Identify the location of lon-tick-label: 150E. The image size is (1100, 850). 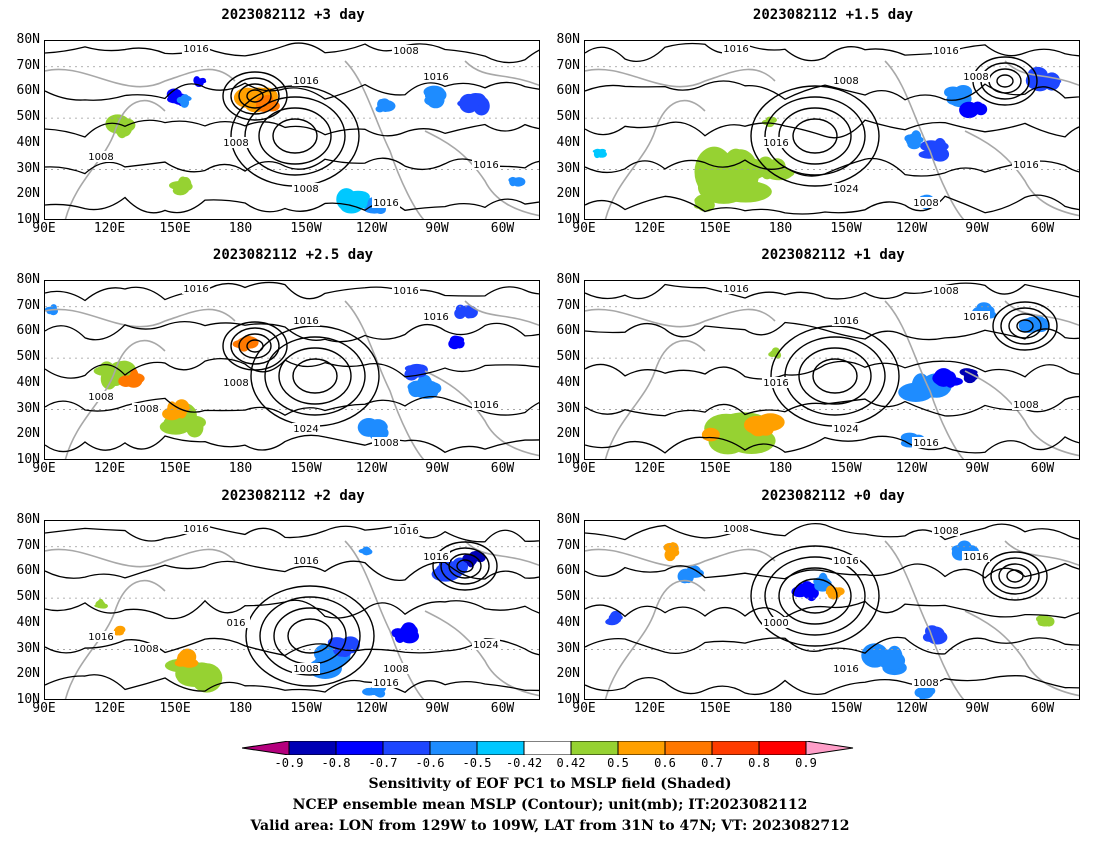
(175, 708).